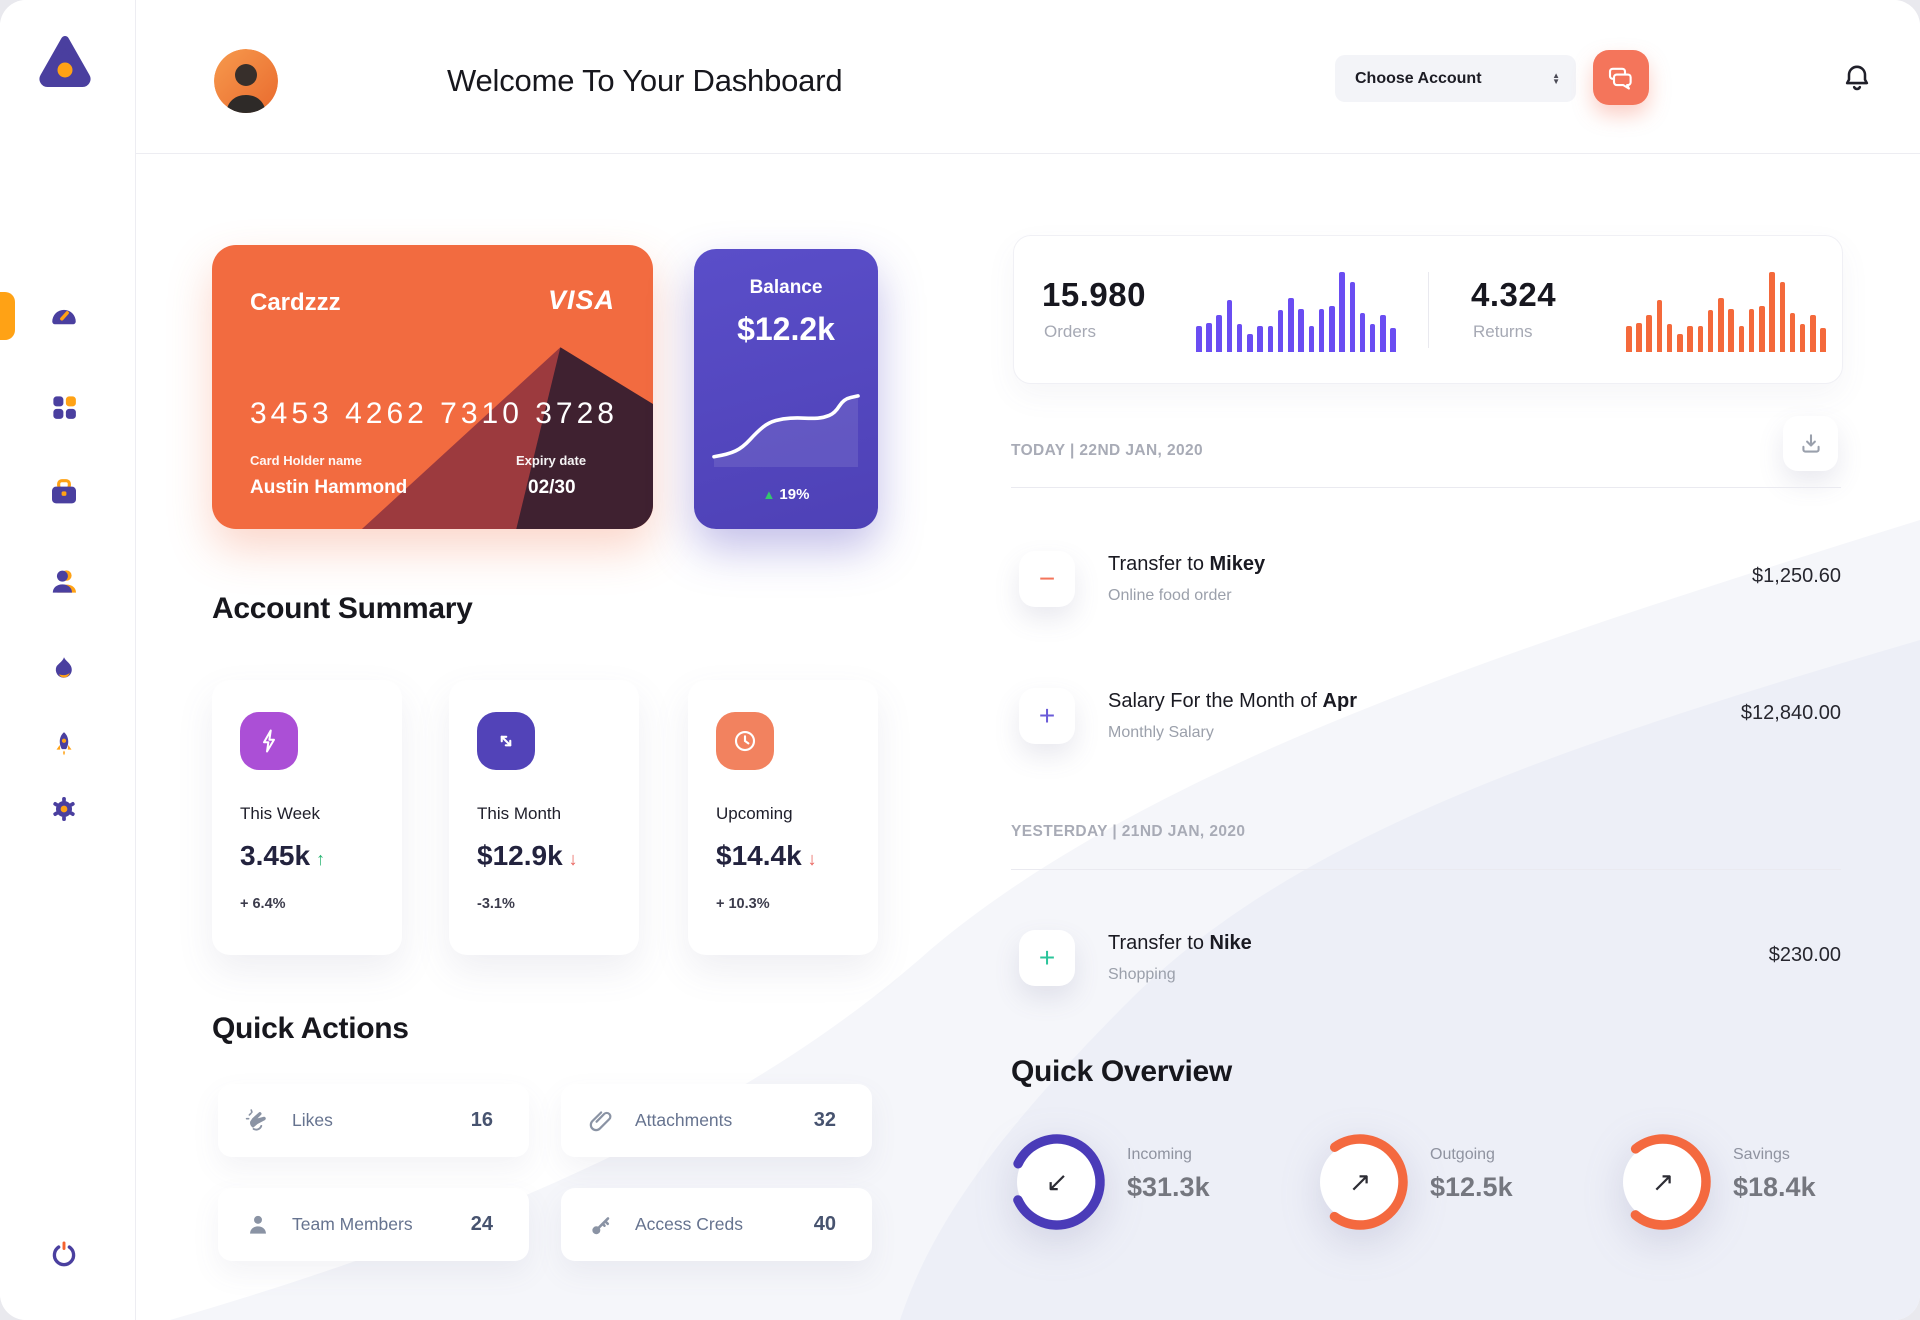  Describe the element at coordinates (1426, 869) in the screenshot. I see `divider` at that location.